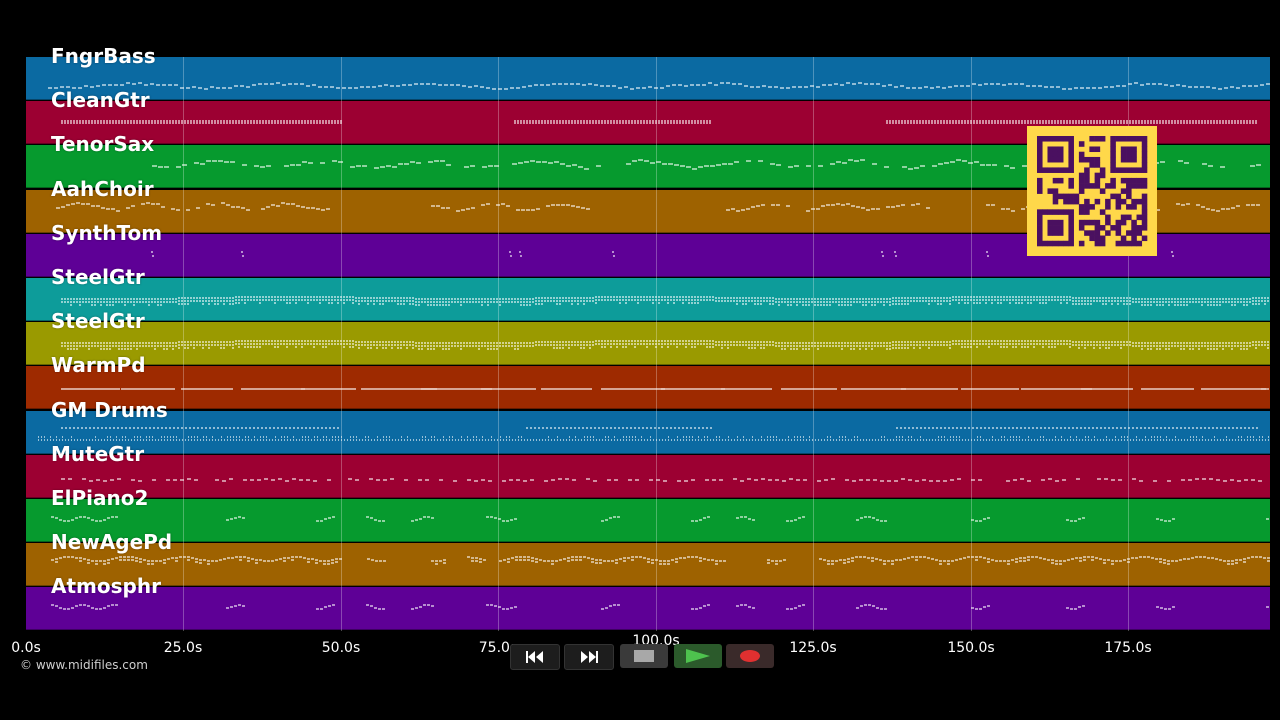 This screenshot has height=720, width=1280. Describe the element at coordinates (100, 100) in the screenshot. I see `track-name-label: CleanGtr` at that location.